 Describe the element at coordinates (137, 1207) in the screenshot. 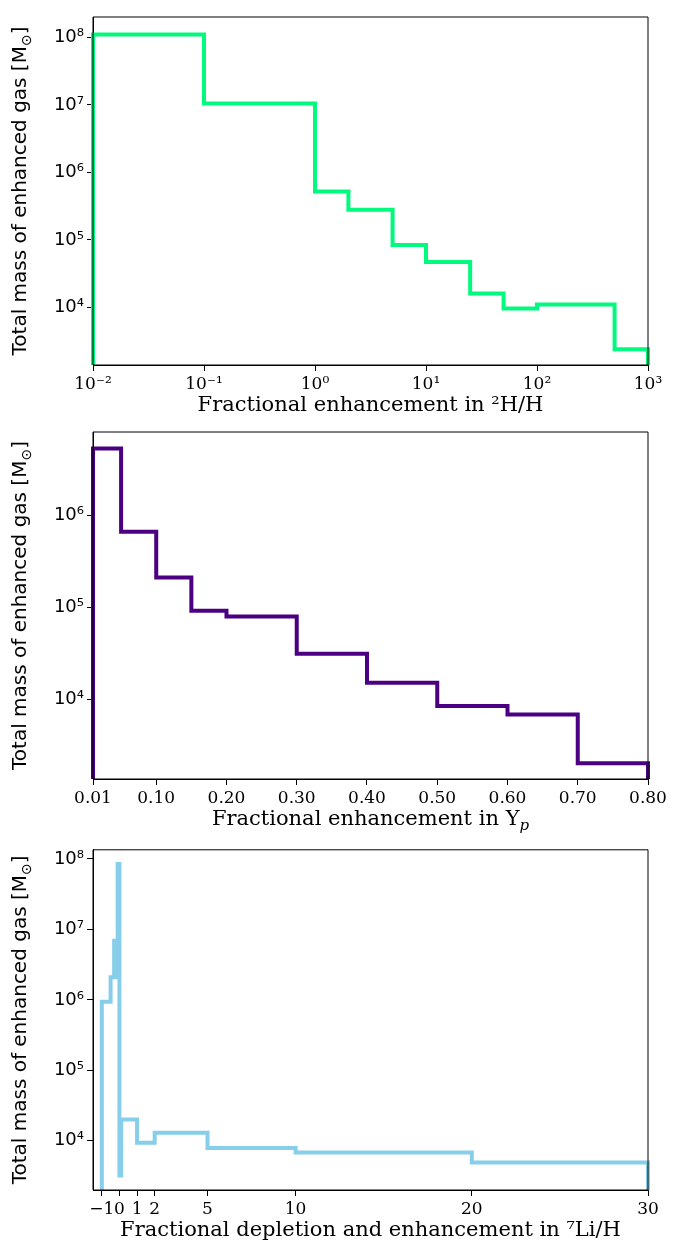

I see `x-tick-label: 1` at that location.